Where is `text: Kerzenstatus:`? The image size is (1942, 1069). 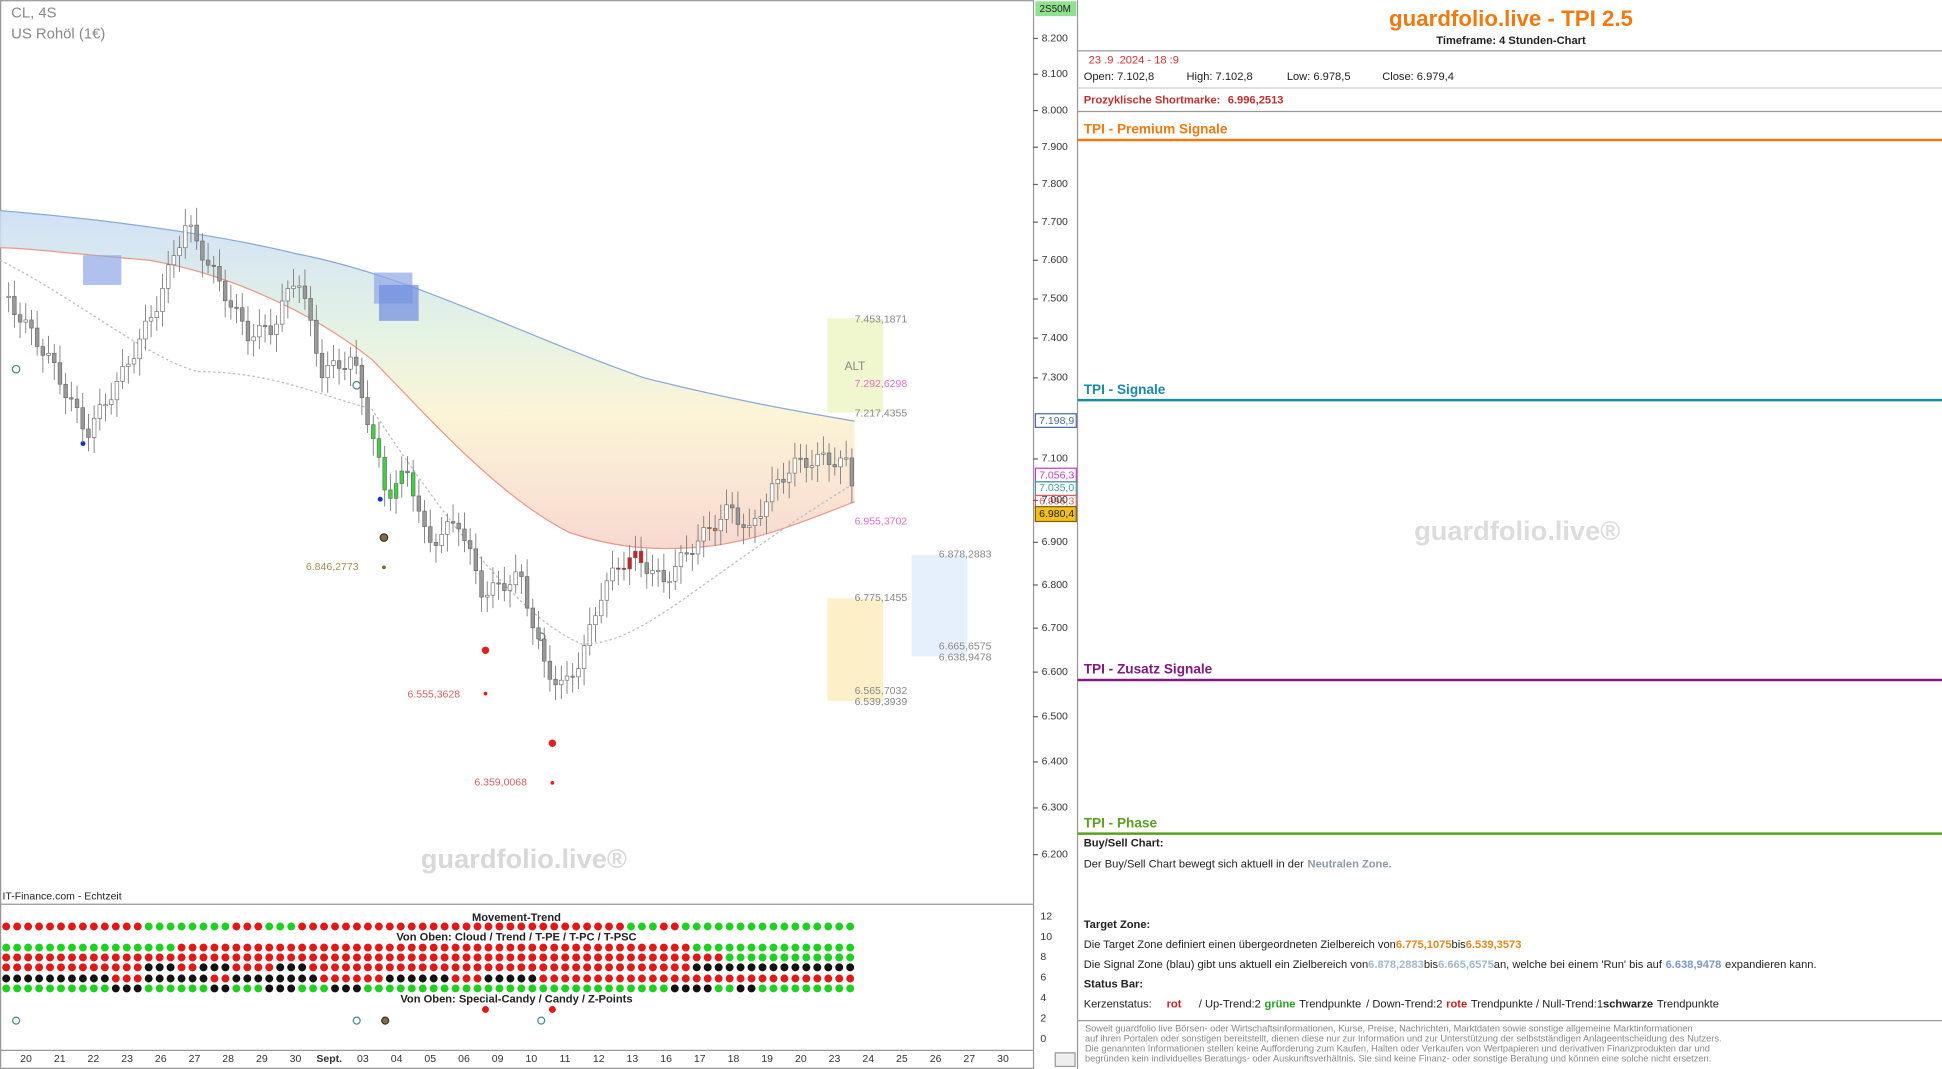
text: Kerzenstatus: is located at coordinates (1118, 1004).